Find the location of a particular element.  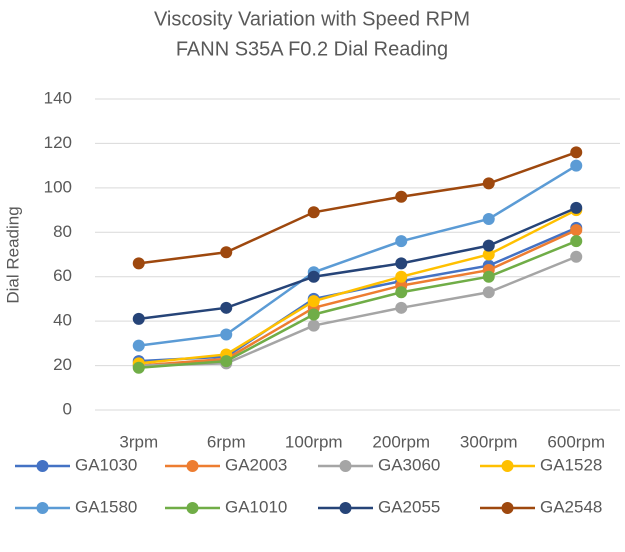

x-tick-label: 3rpm is located at coordinates (138, 441).